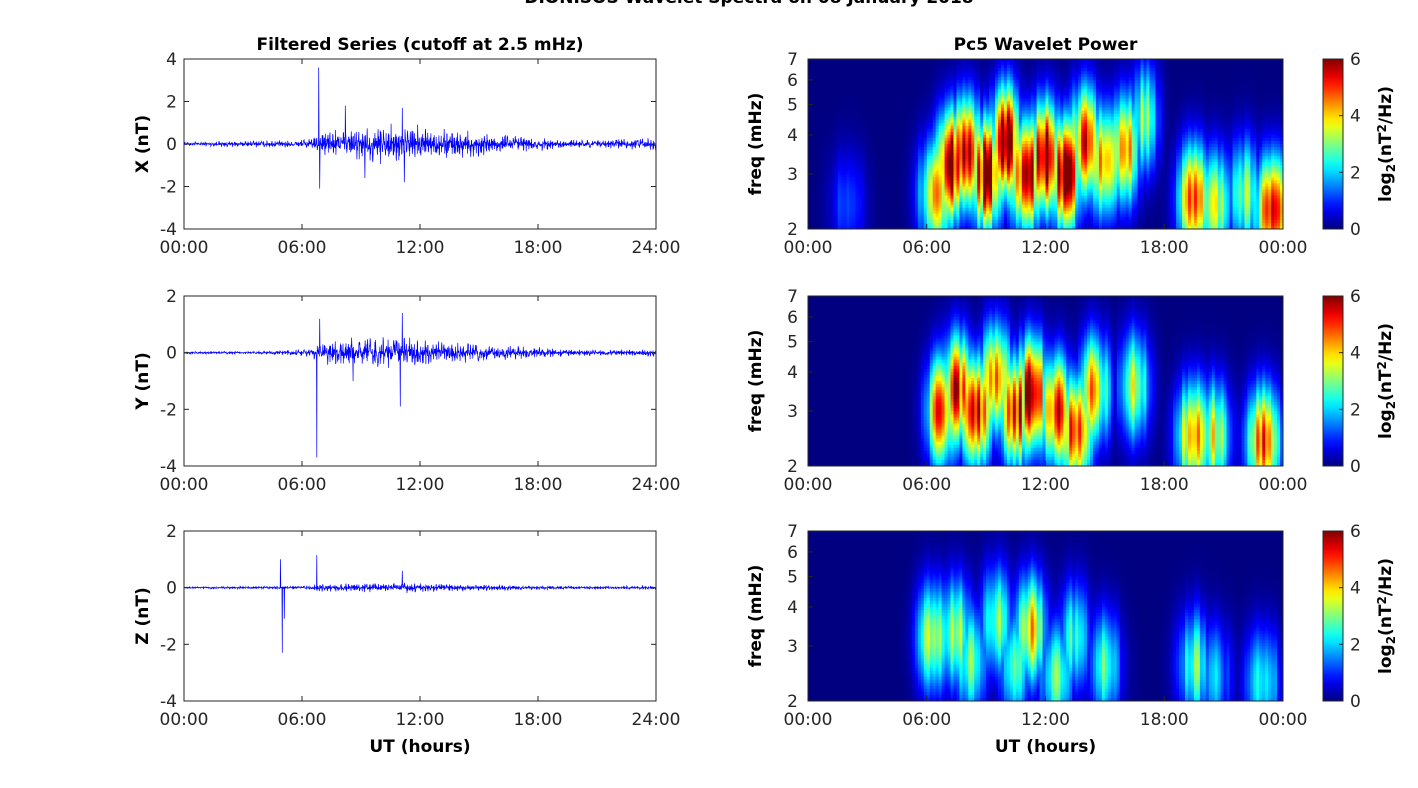  What do you see at coordinates (171, 589) in the screenshot?
I see `ytick-label: 0` at bounding box center [171, 589].